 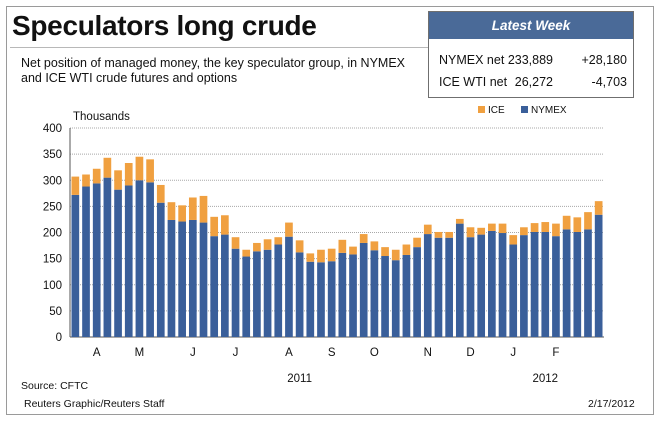 I want to click on y-tick-label: 300, so click(x=52, y=181).